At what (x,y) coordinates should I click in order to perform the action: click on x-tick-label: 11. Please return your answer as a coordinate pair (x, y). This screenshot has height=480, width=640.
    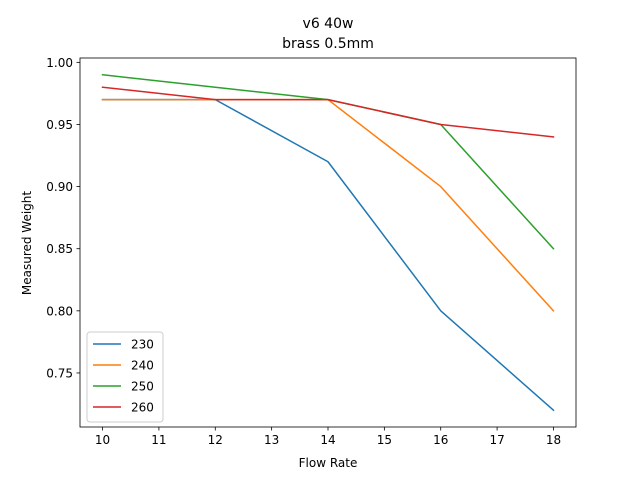
    Looking at the image, I should click on (158, 440).